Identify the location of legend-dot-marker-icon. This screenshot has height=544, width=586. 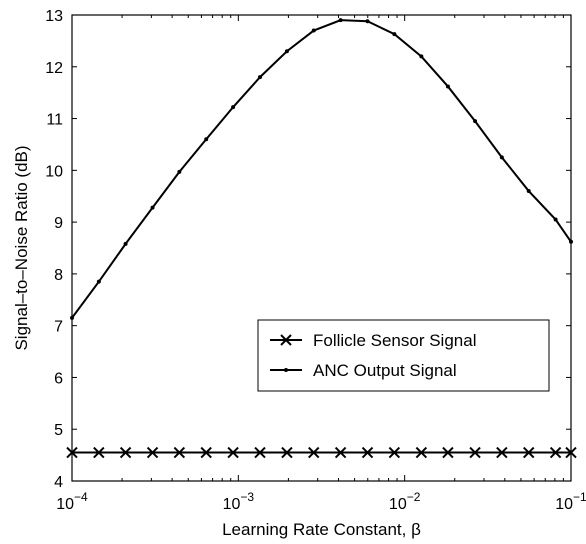
(286, 370).